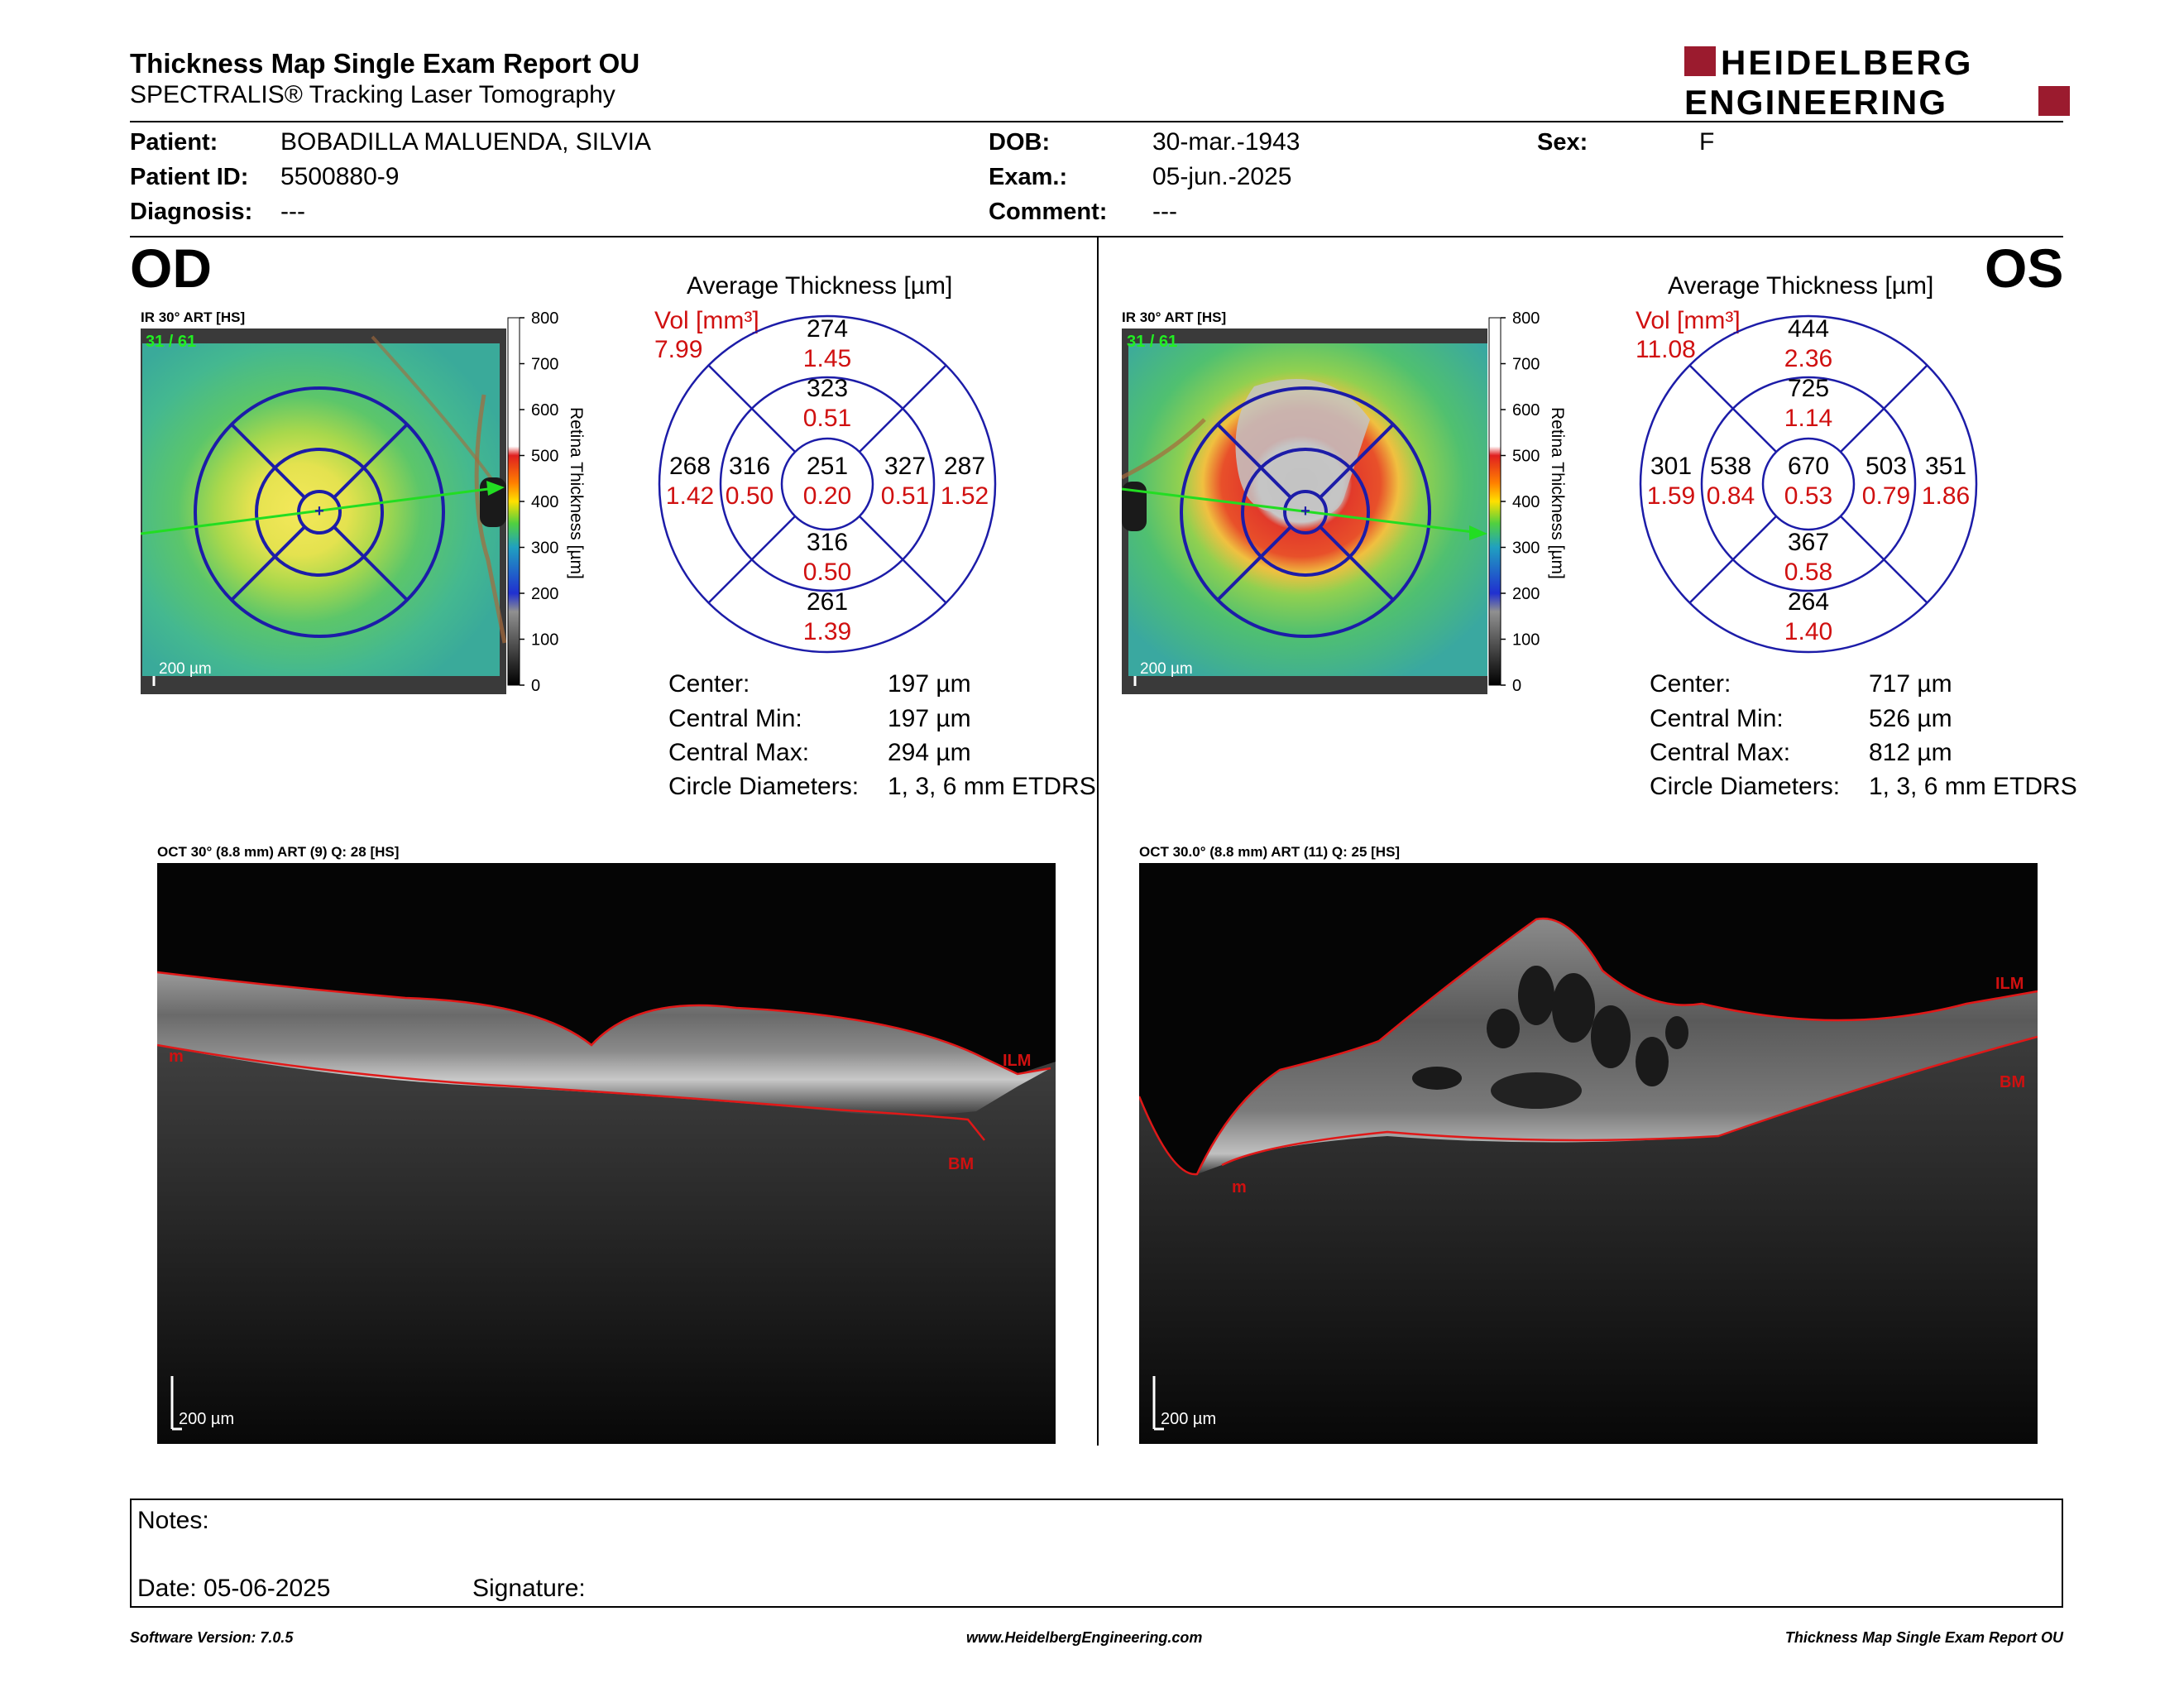  I want to click on od-center-volume: 0.20, so click(827, 496).